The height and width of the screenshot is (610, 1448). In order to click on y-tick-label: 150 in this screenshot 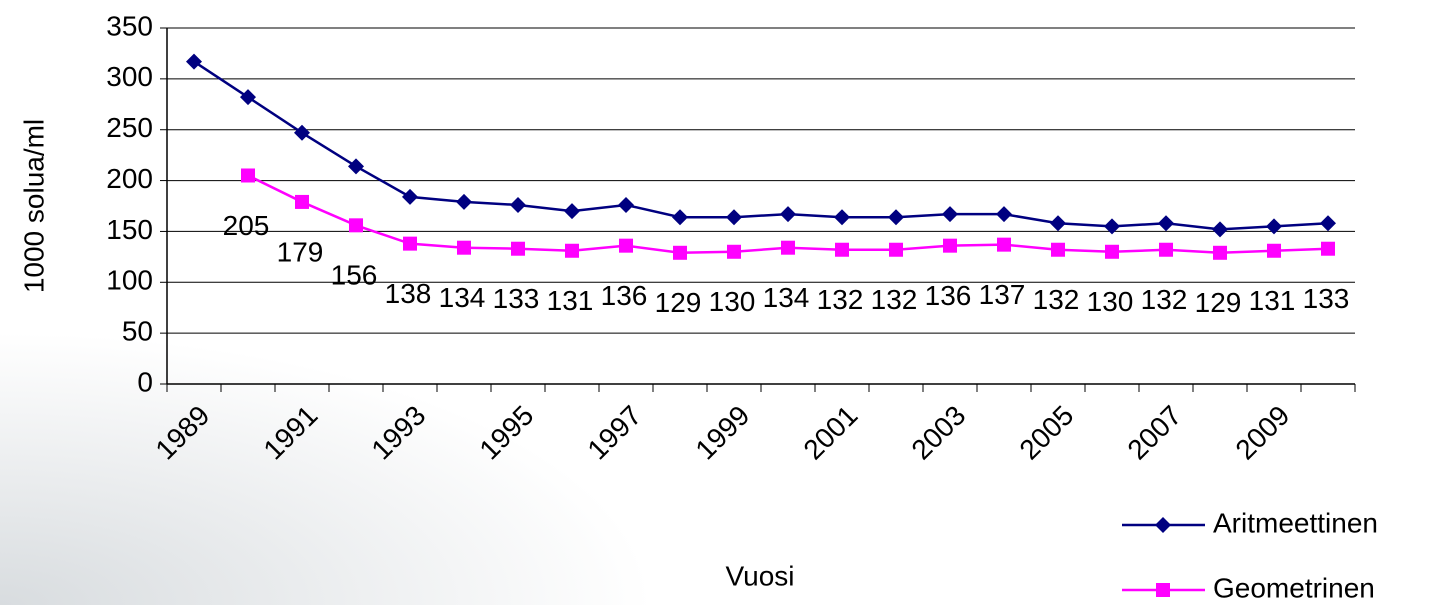, I will do `click(129, 229)`.